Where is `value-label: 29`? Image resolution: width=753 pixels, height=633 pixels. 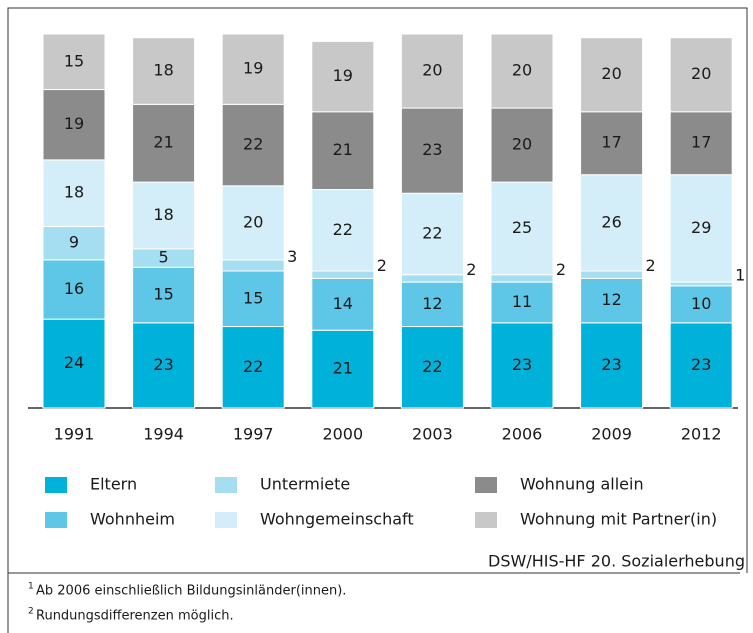
value-label: 29 is located at coordinates (701, 227).